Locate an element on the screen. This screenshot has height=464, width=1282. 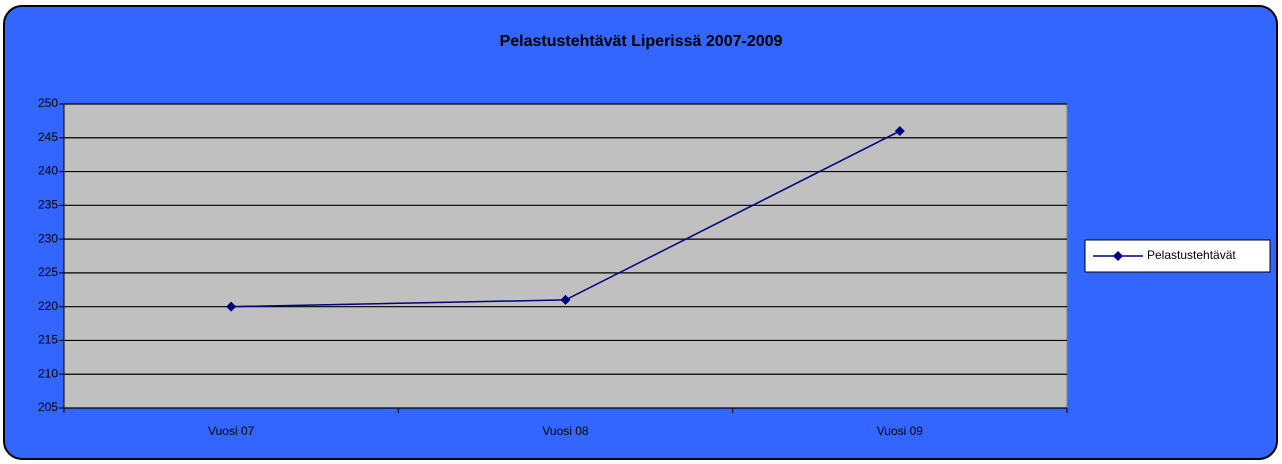
legend-label: Pelastustehtävät is located at coordinates (1191, 255).